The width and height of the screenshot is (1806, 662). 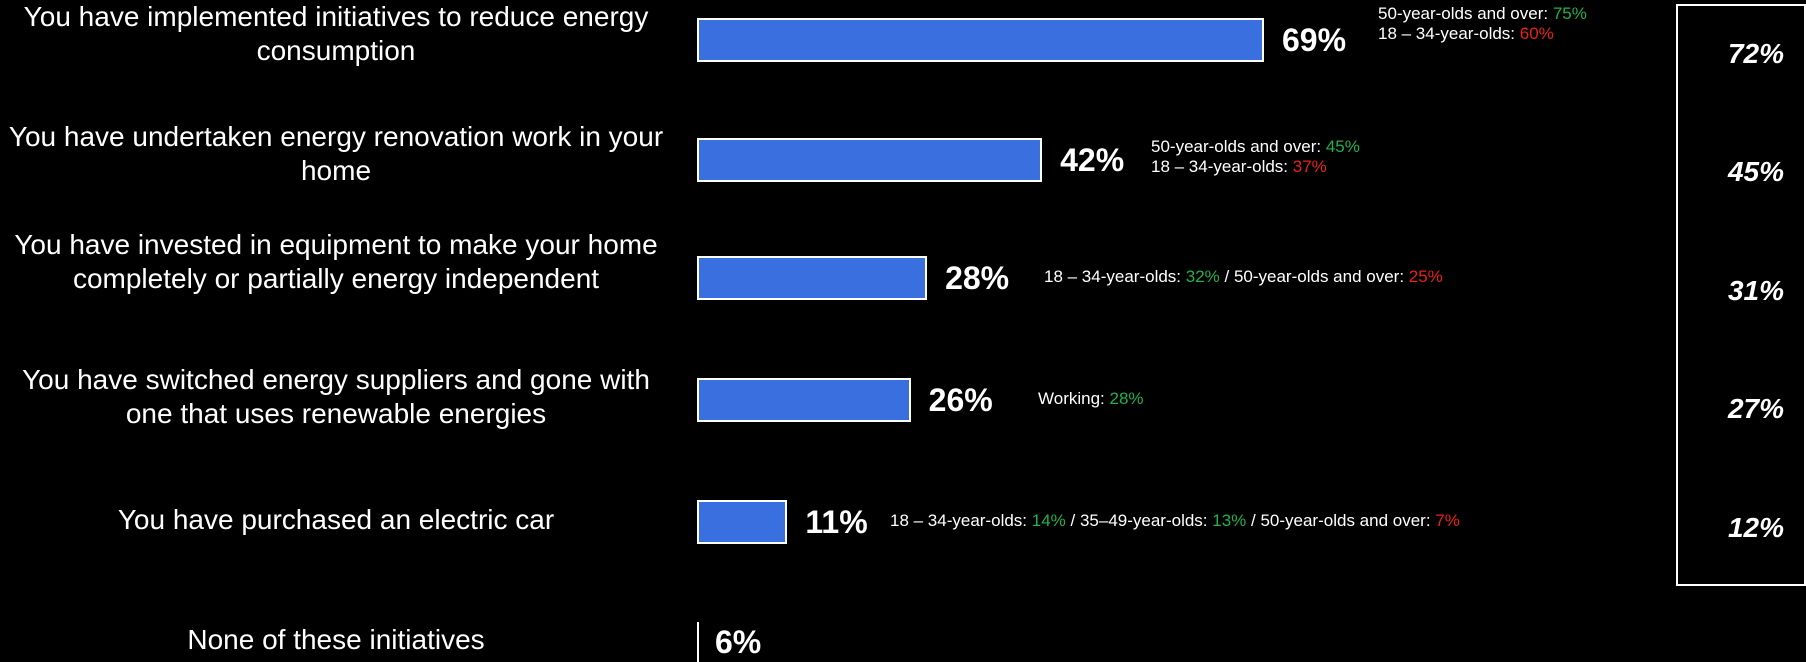 I want to click on annotation-line: 18 – 34-year-olds: 60%, so click(x=1482, y=34).